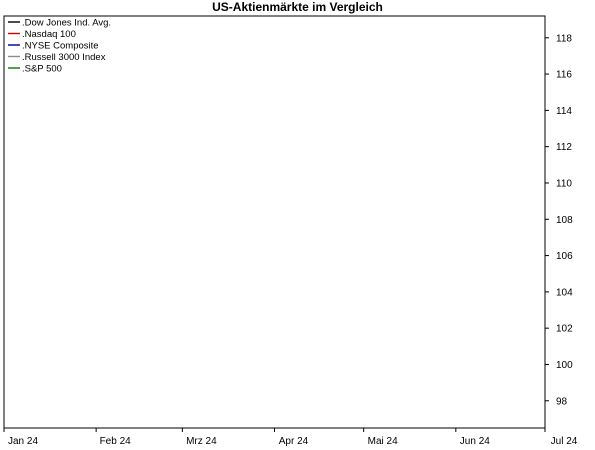 The width and height of the screenshot is (595, 450). Describe the element at coordinates (564, 329) in the screenshot. I see `y-tick-label: 102` at that location.